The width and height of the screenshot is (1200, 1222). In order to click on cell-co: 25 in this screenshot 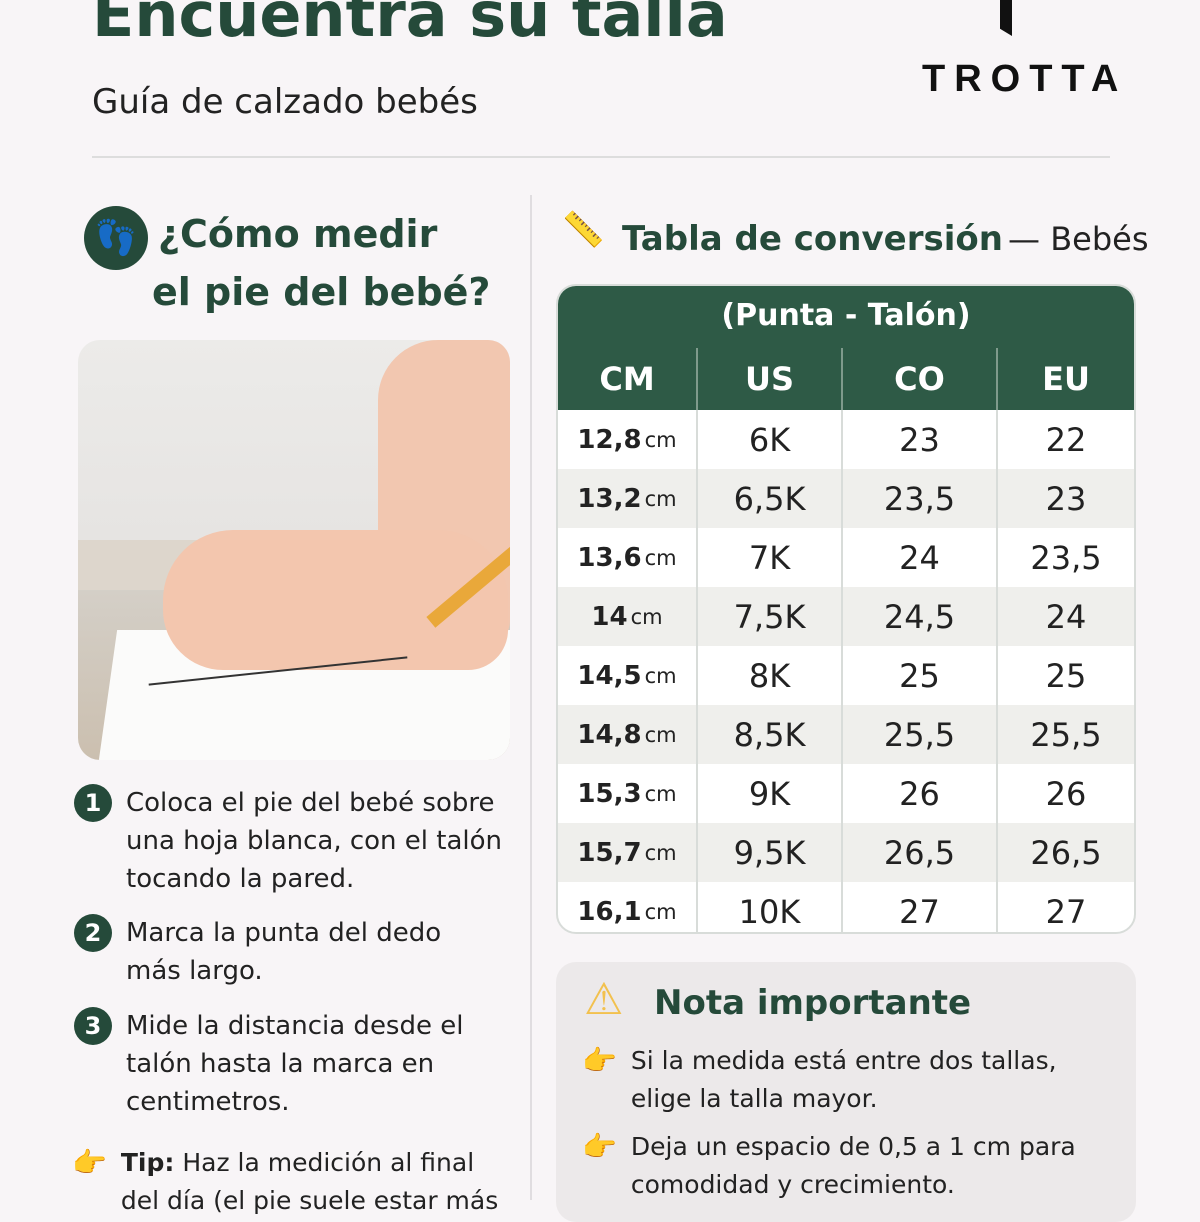, I will do `click(920, 675)`.